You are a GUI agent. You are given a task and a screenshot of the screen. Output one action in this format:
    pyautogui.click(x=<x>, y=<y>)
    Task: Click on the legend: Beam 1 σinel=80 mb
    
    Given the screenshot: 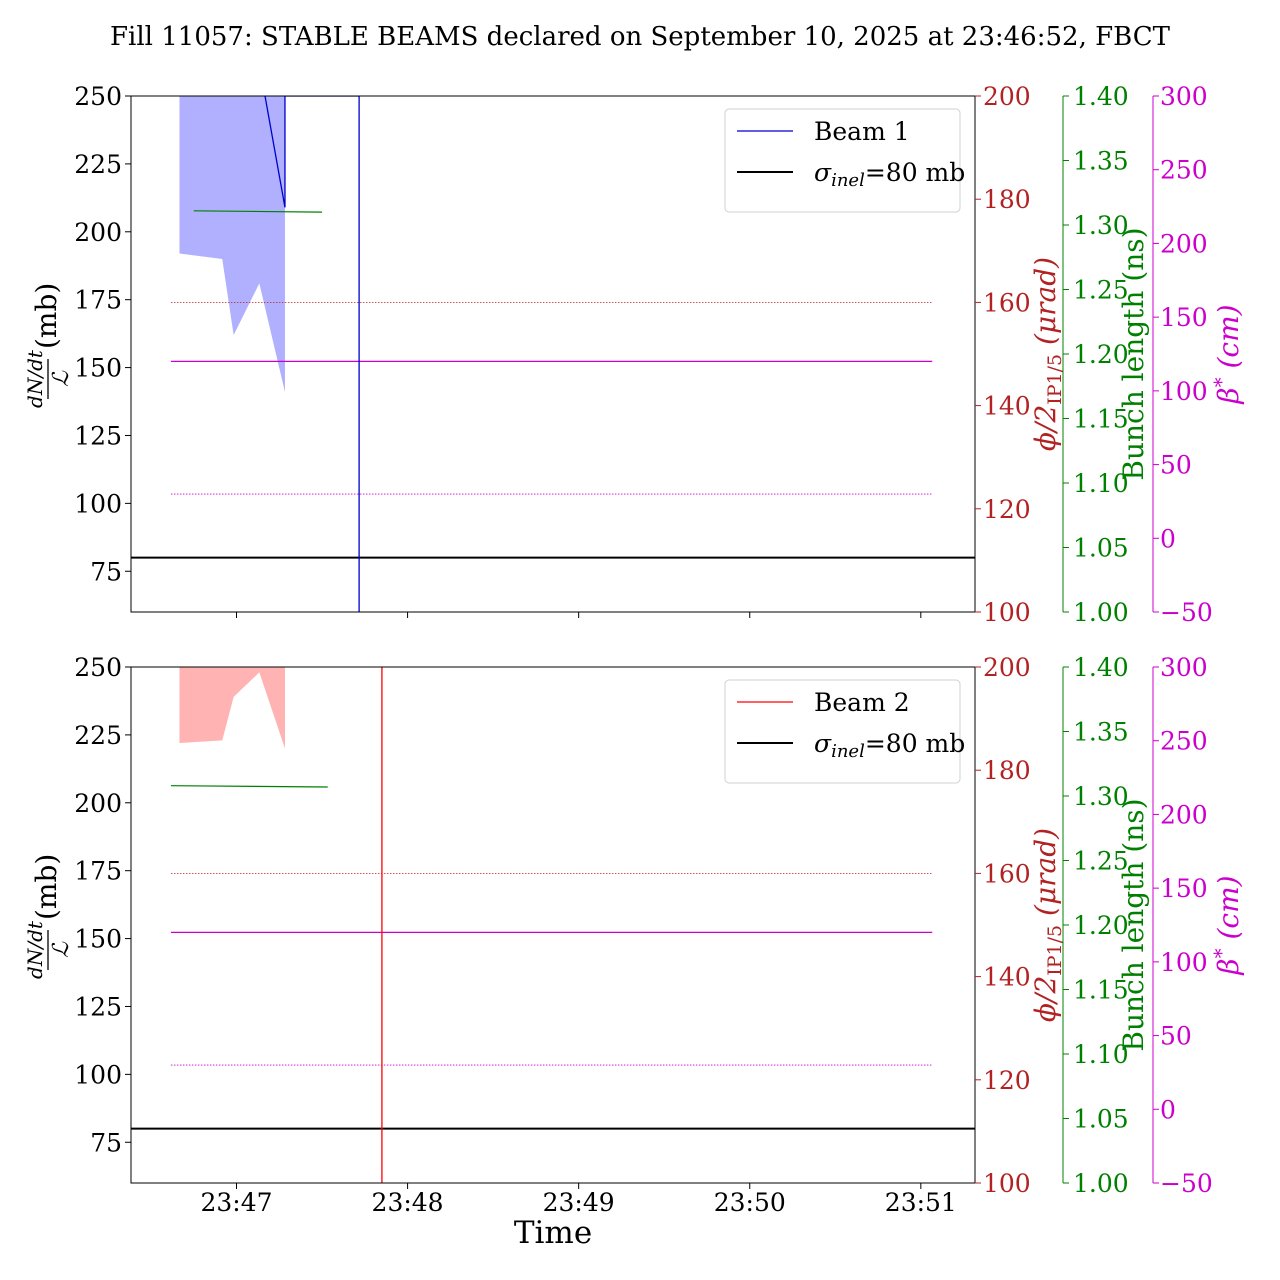 What is the action you would take?
    pyautogui.click(x=844, y=160)
    